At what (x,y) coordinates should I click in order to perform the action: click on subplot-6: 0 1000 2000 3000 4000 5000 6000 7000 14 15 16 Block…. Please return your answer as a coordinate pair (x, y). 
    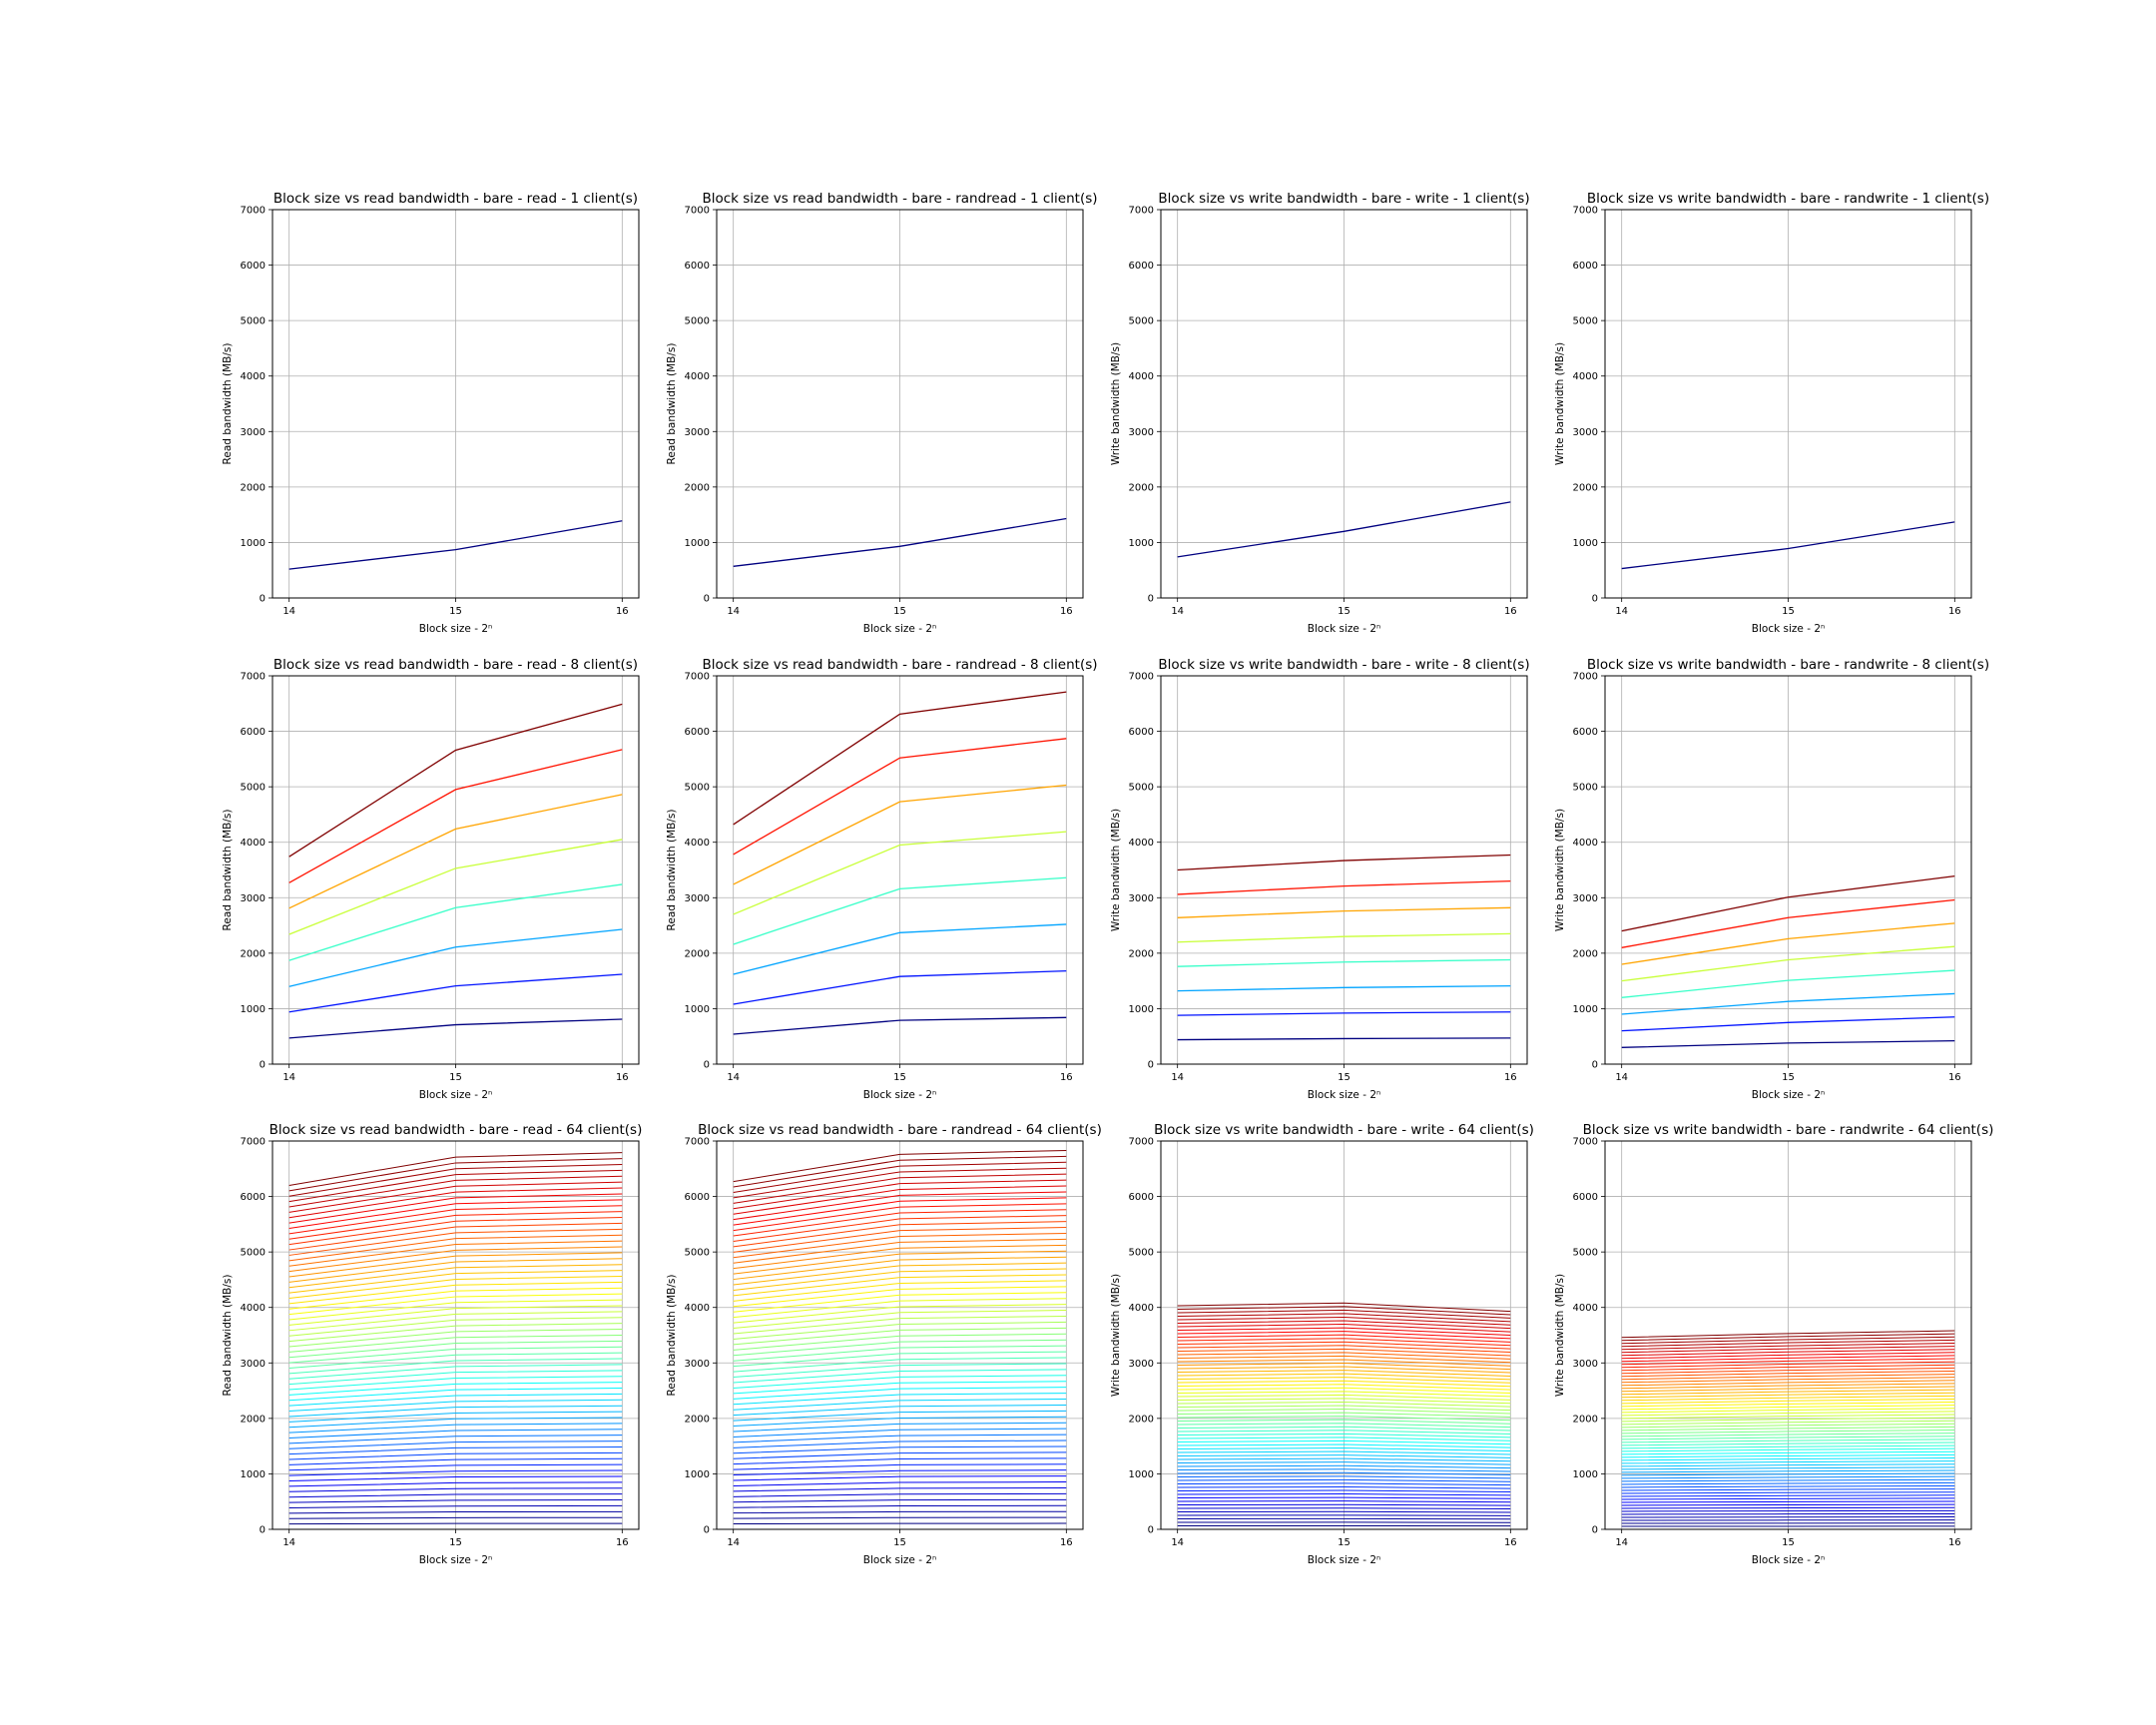
    Looking at the image, I should click on (882, 879).